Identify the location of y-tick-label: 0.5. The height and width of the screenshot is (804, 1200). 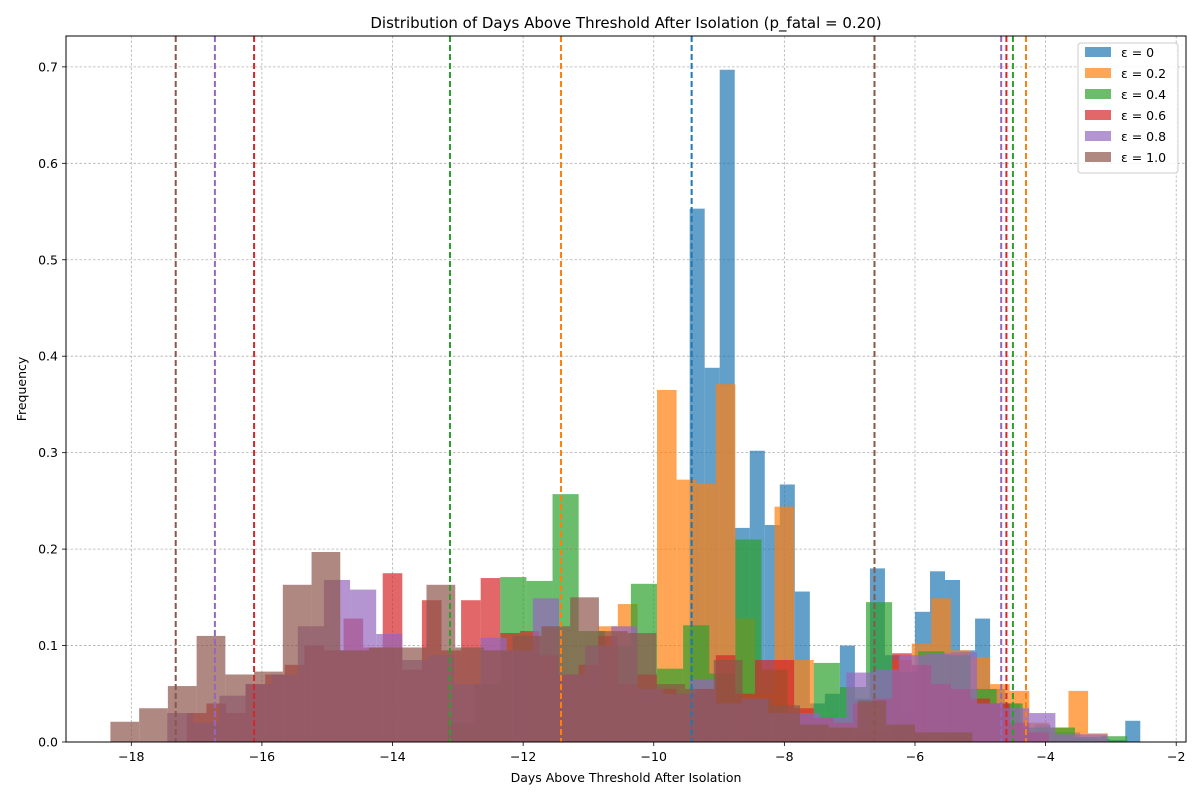
(48, 259).